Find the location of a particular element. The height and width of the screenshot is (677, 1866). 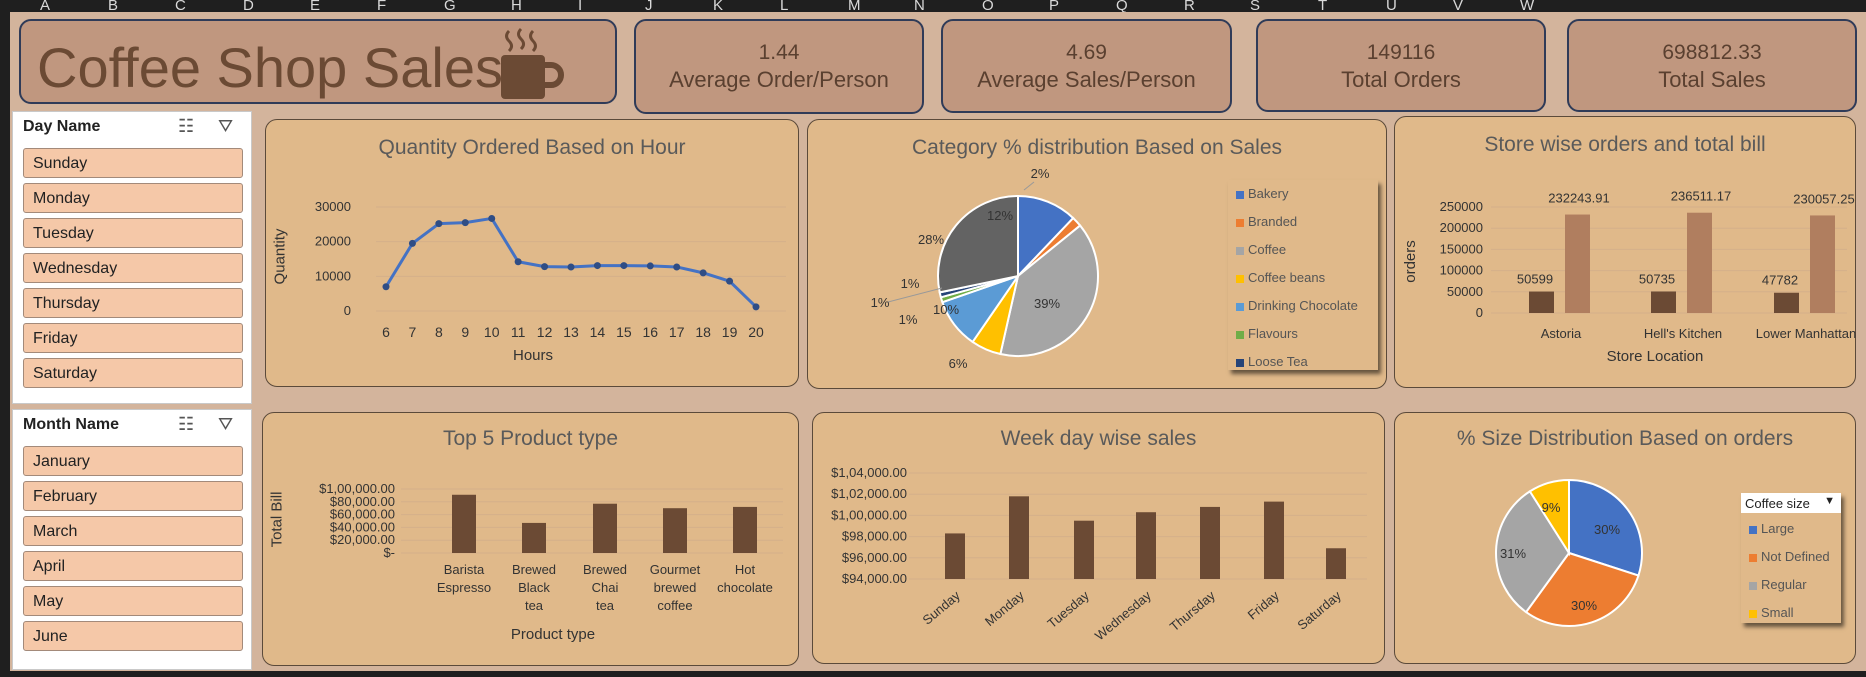

legend-item: Not Defined is located at coordinates (1789, 556).